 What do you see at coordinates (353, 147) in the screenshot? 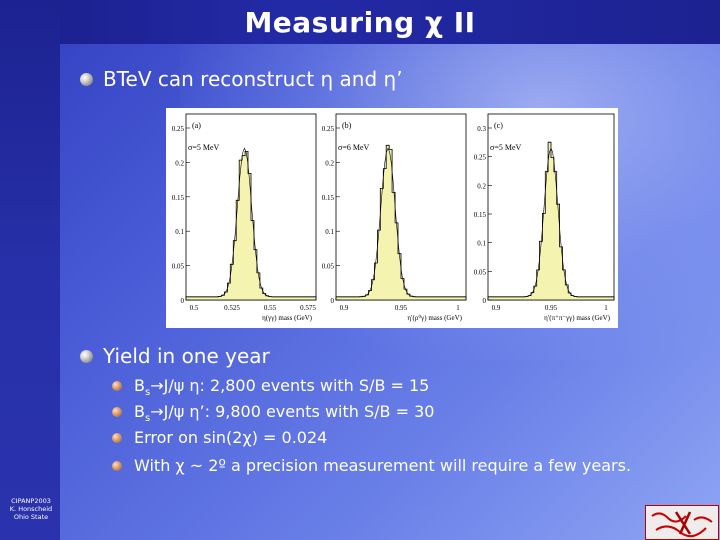
I see `sigma-label: σ=6 MeV` at bounding box center [353, 147].